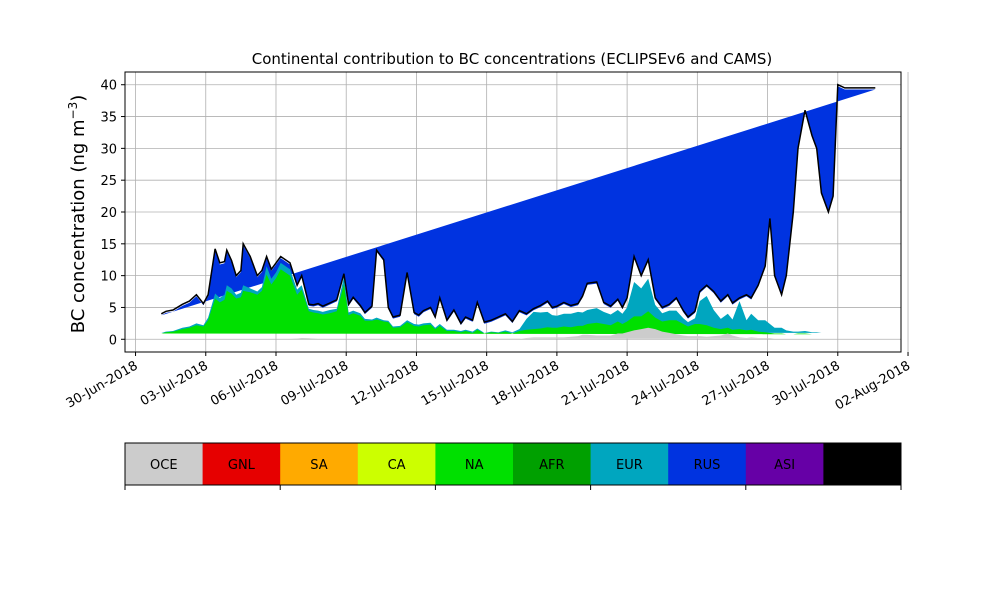 This screenshot has height=600, width=1000. What do you see at coordinates (102, 384) in the screenshot?
I see `x-tick-label: 30-Jun-2018` at bounding box center [102, 384].